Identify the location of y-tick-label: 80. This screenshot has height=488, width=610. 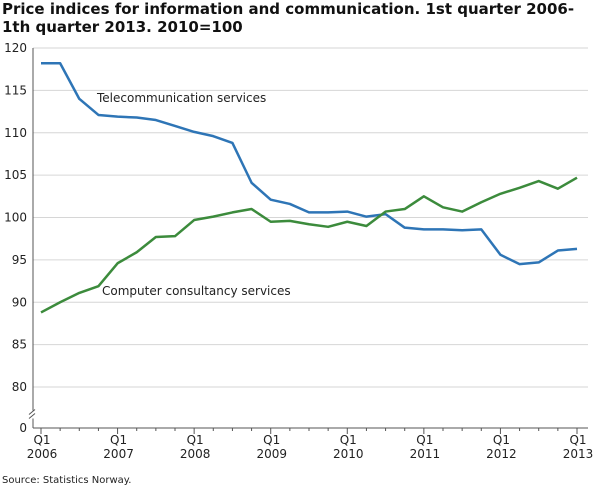
(19, 387).